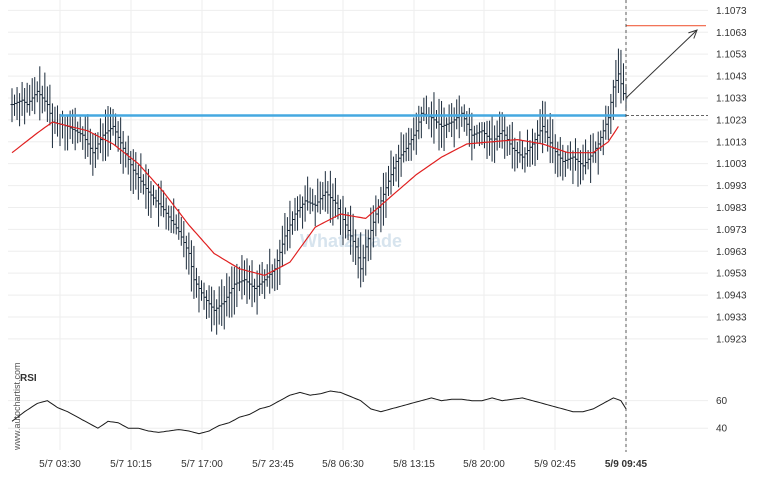 The height and width of the screenshot is (480, 760). What do you see at coordinates (731, 55) in the screenshot?
I see `price-tick-label: 1.1053` at bounding box center [731, 55].